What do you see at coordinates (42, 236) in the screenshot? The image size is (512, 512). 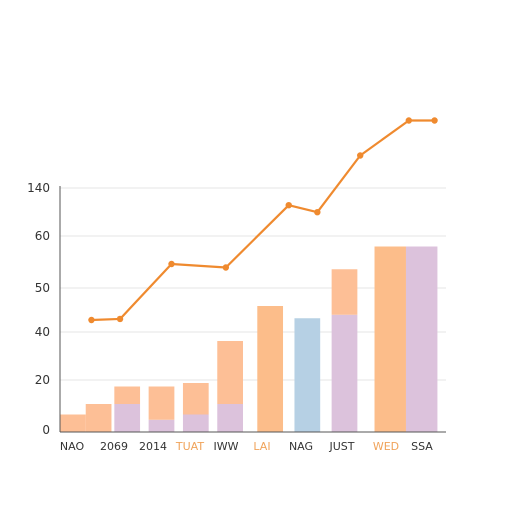 I see `y-tick-label: 60` at bounding box center [42, 236].